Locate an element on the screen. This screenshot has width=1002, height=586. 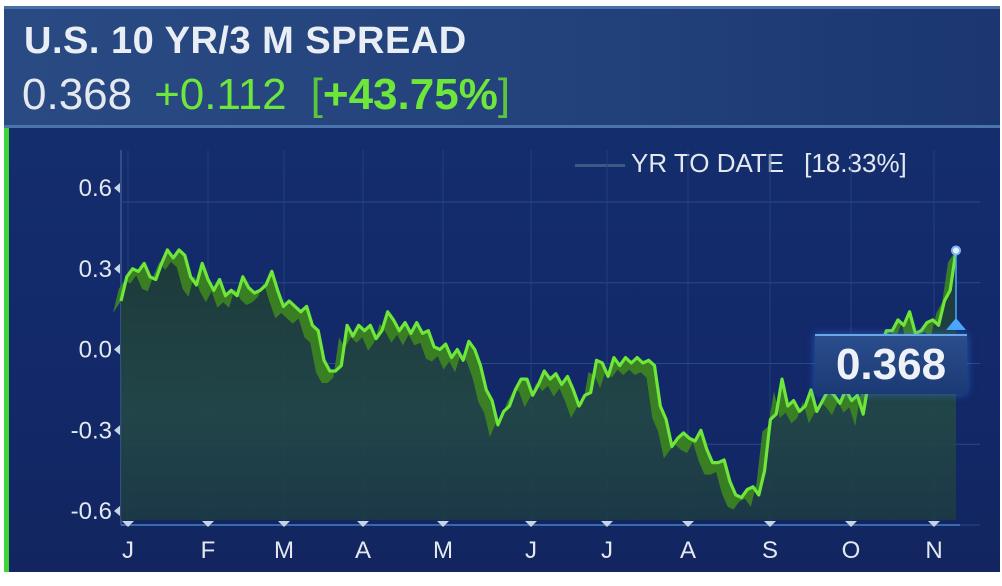
y-tick-label: 0.3 is located at coordinates (95, 269).